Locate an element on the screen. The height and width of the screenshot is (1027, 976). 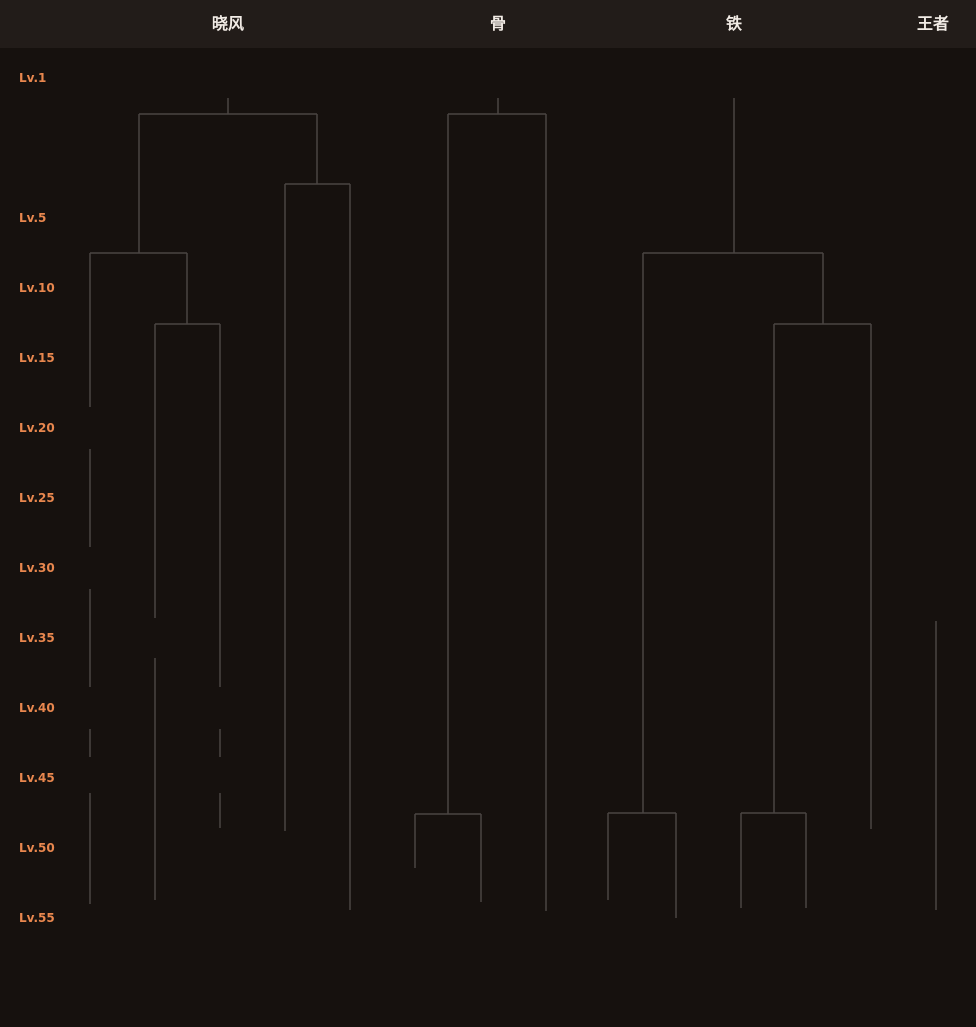
level-label: Lv.40 is located at coordinates (37, 708).